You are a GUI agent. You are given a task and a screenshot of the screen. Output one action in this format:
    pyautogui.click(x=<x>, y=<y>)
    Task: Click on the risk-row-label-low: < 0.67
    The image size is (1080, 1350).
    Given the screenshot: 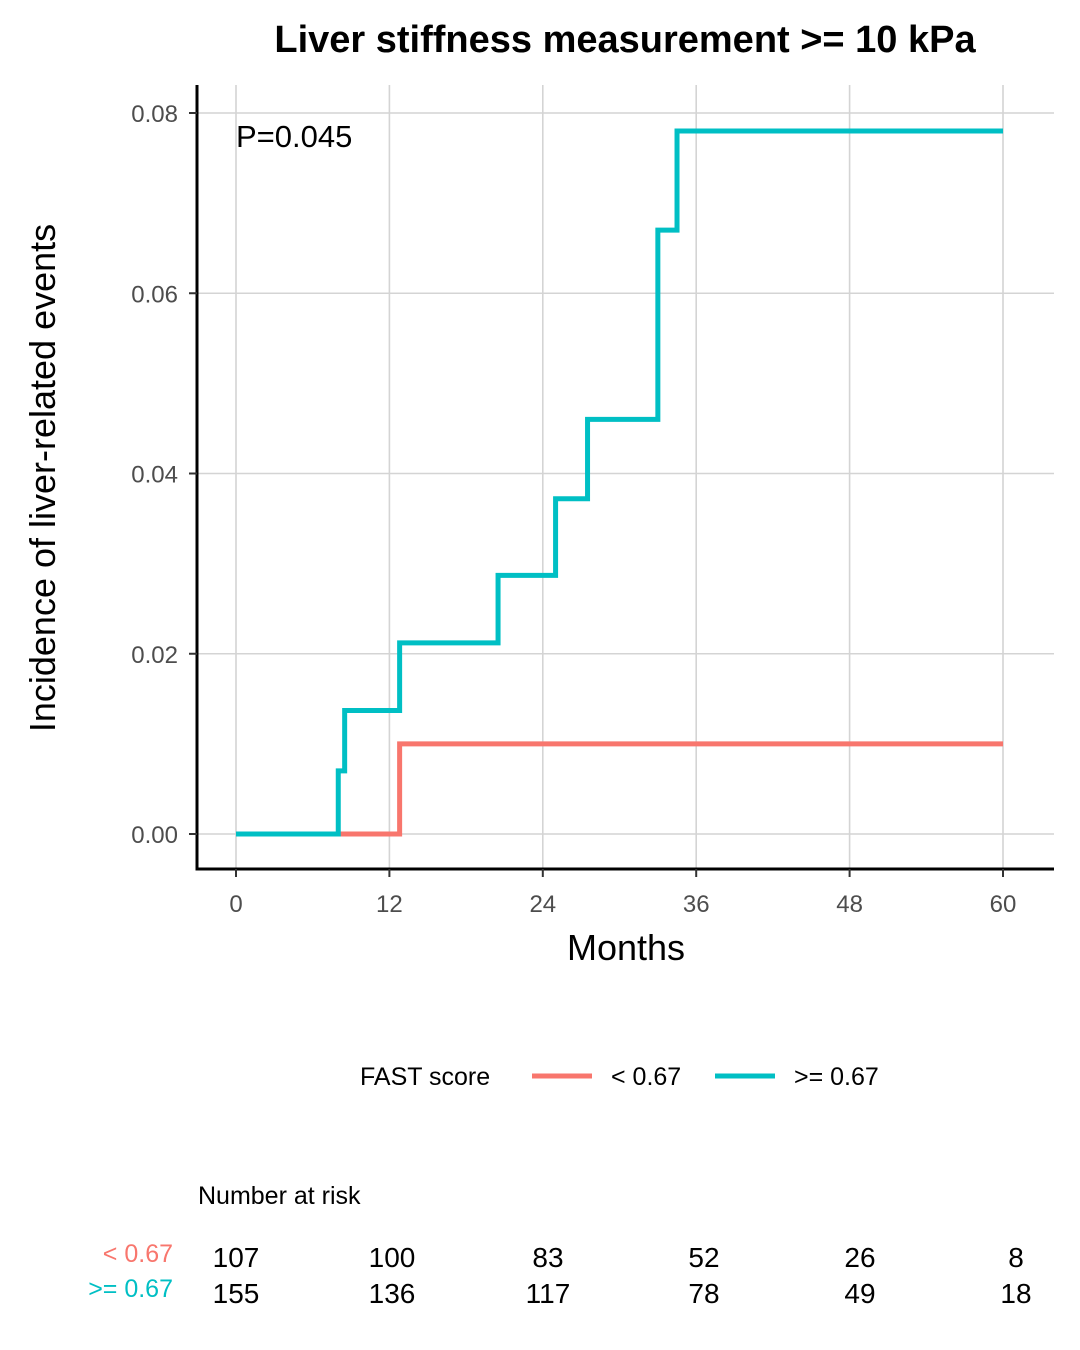 What is the action you would take?
    pyautogui.click(x=138, y=1254)
    